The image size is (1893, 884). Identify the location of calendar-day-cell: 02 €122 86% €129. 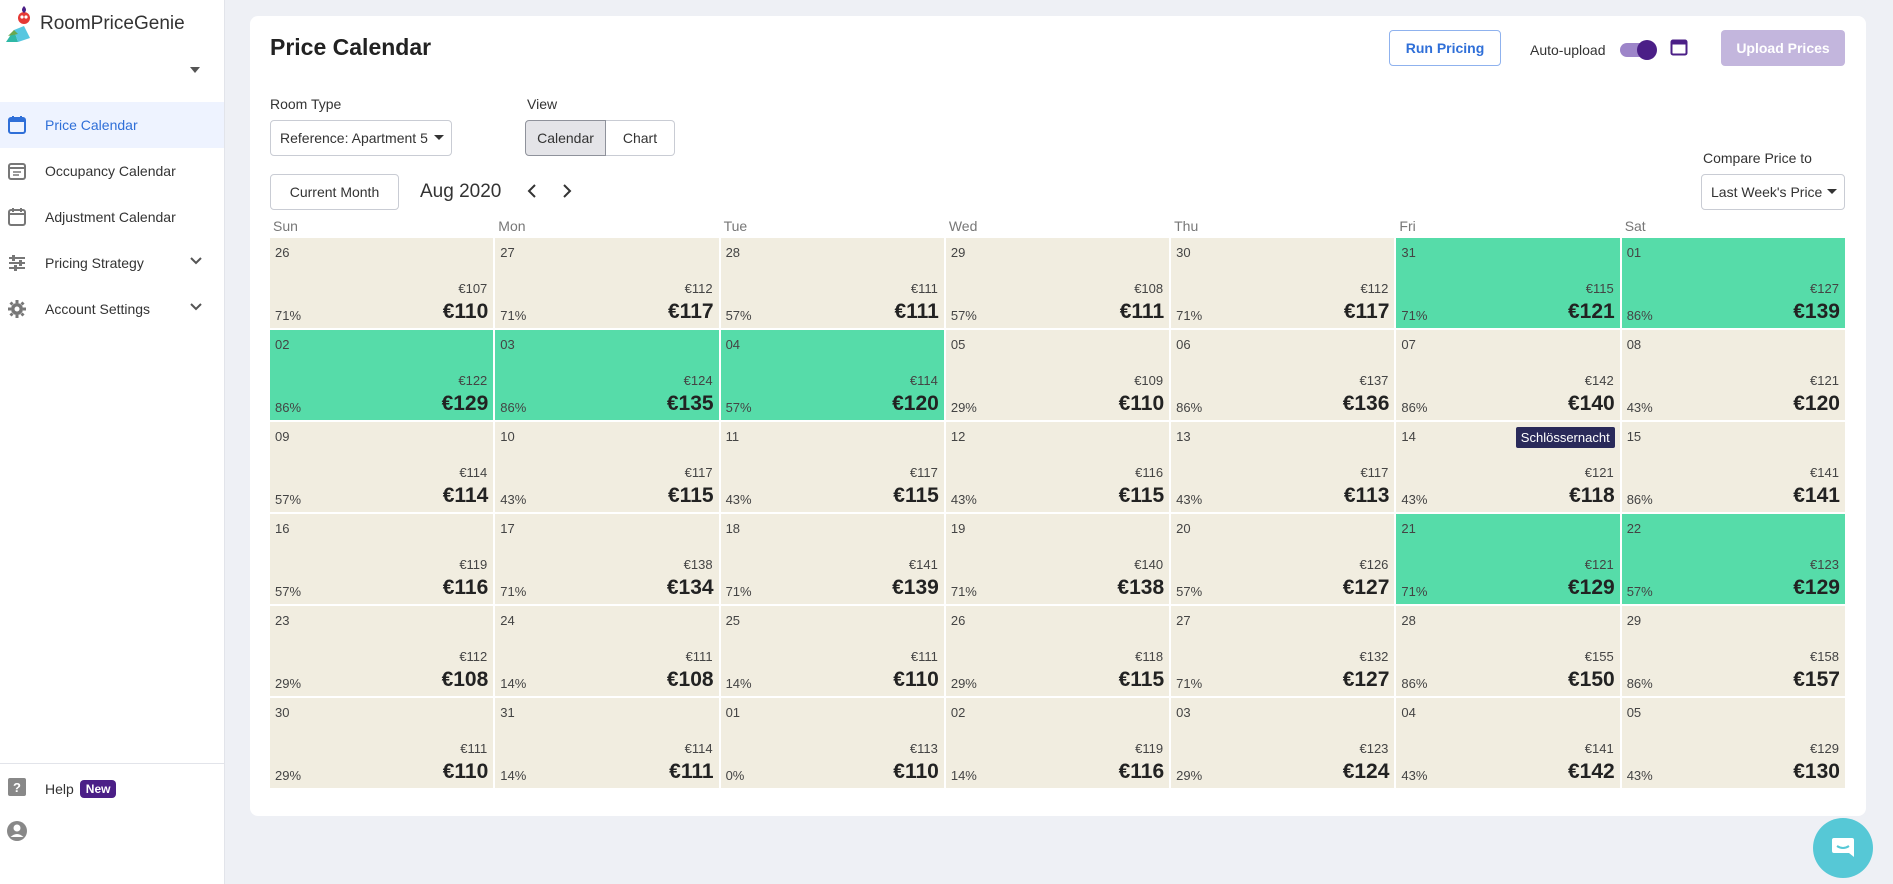
(382, 375).